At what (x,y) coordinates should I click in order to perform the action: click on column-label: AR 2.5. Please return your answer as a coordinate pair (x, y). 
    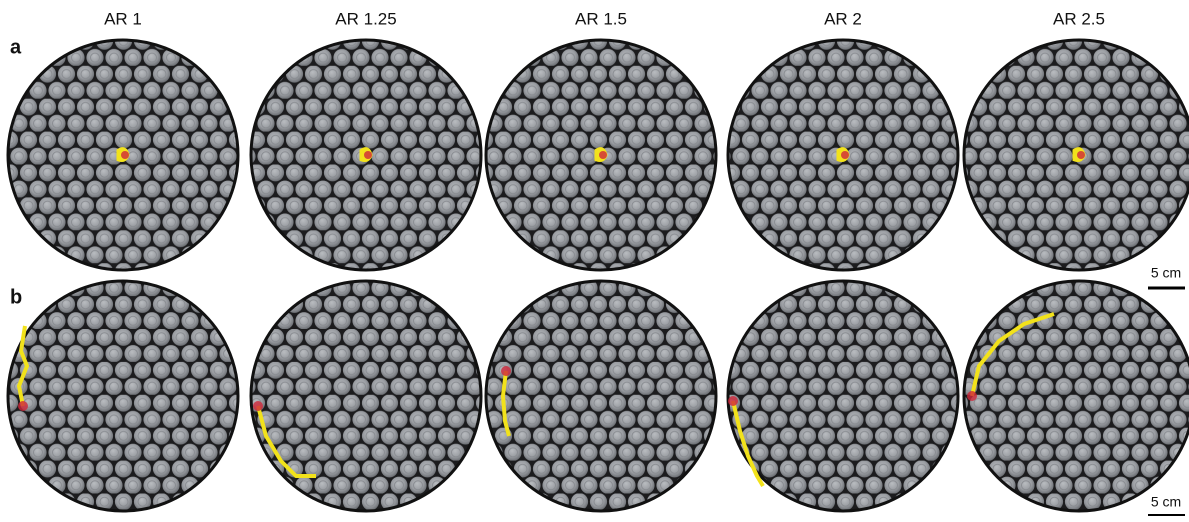
    Looking at the image, I should click on (1079, 18).